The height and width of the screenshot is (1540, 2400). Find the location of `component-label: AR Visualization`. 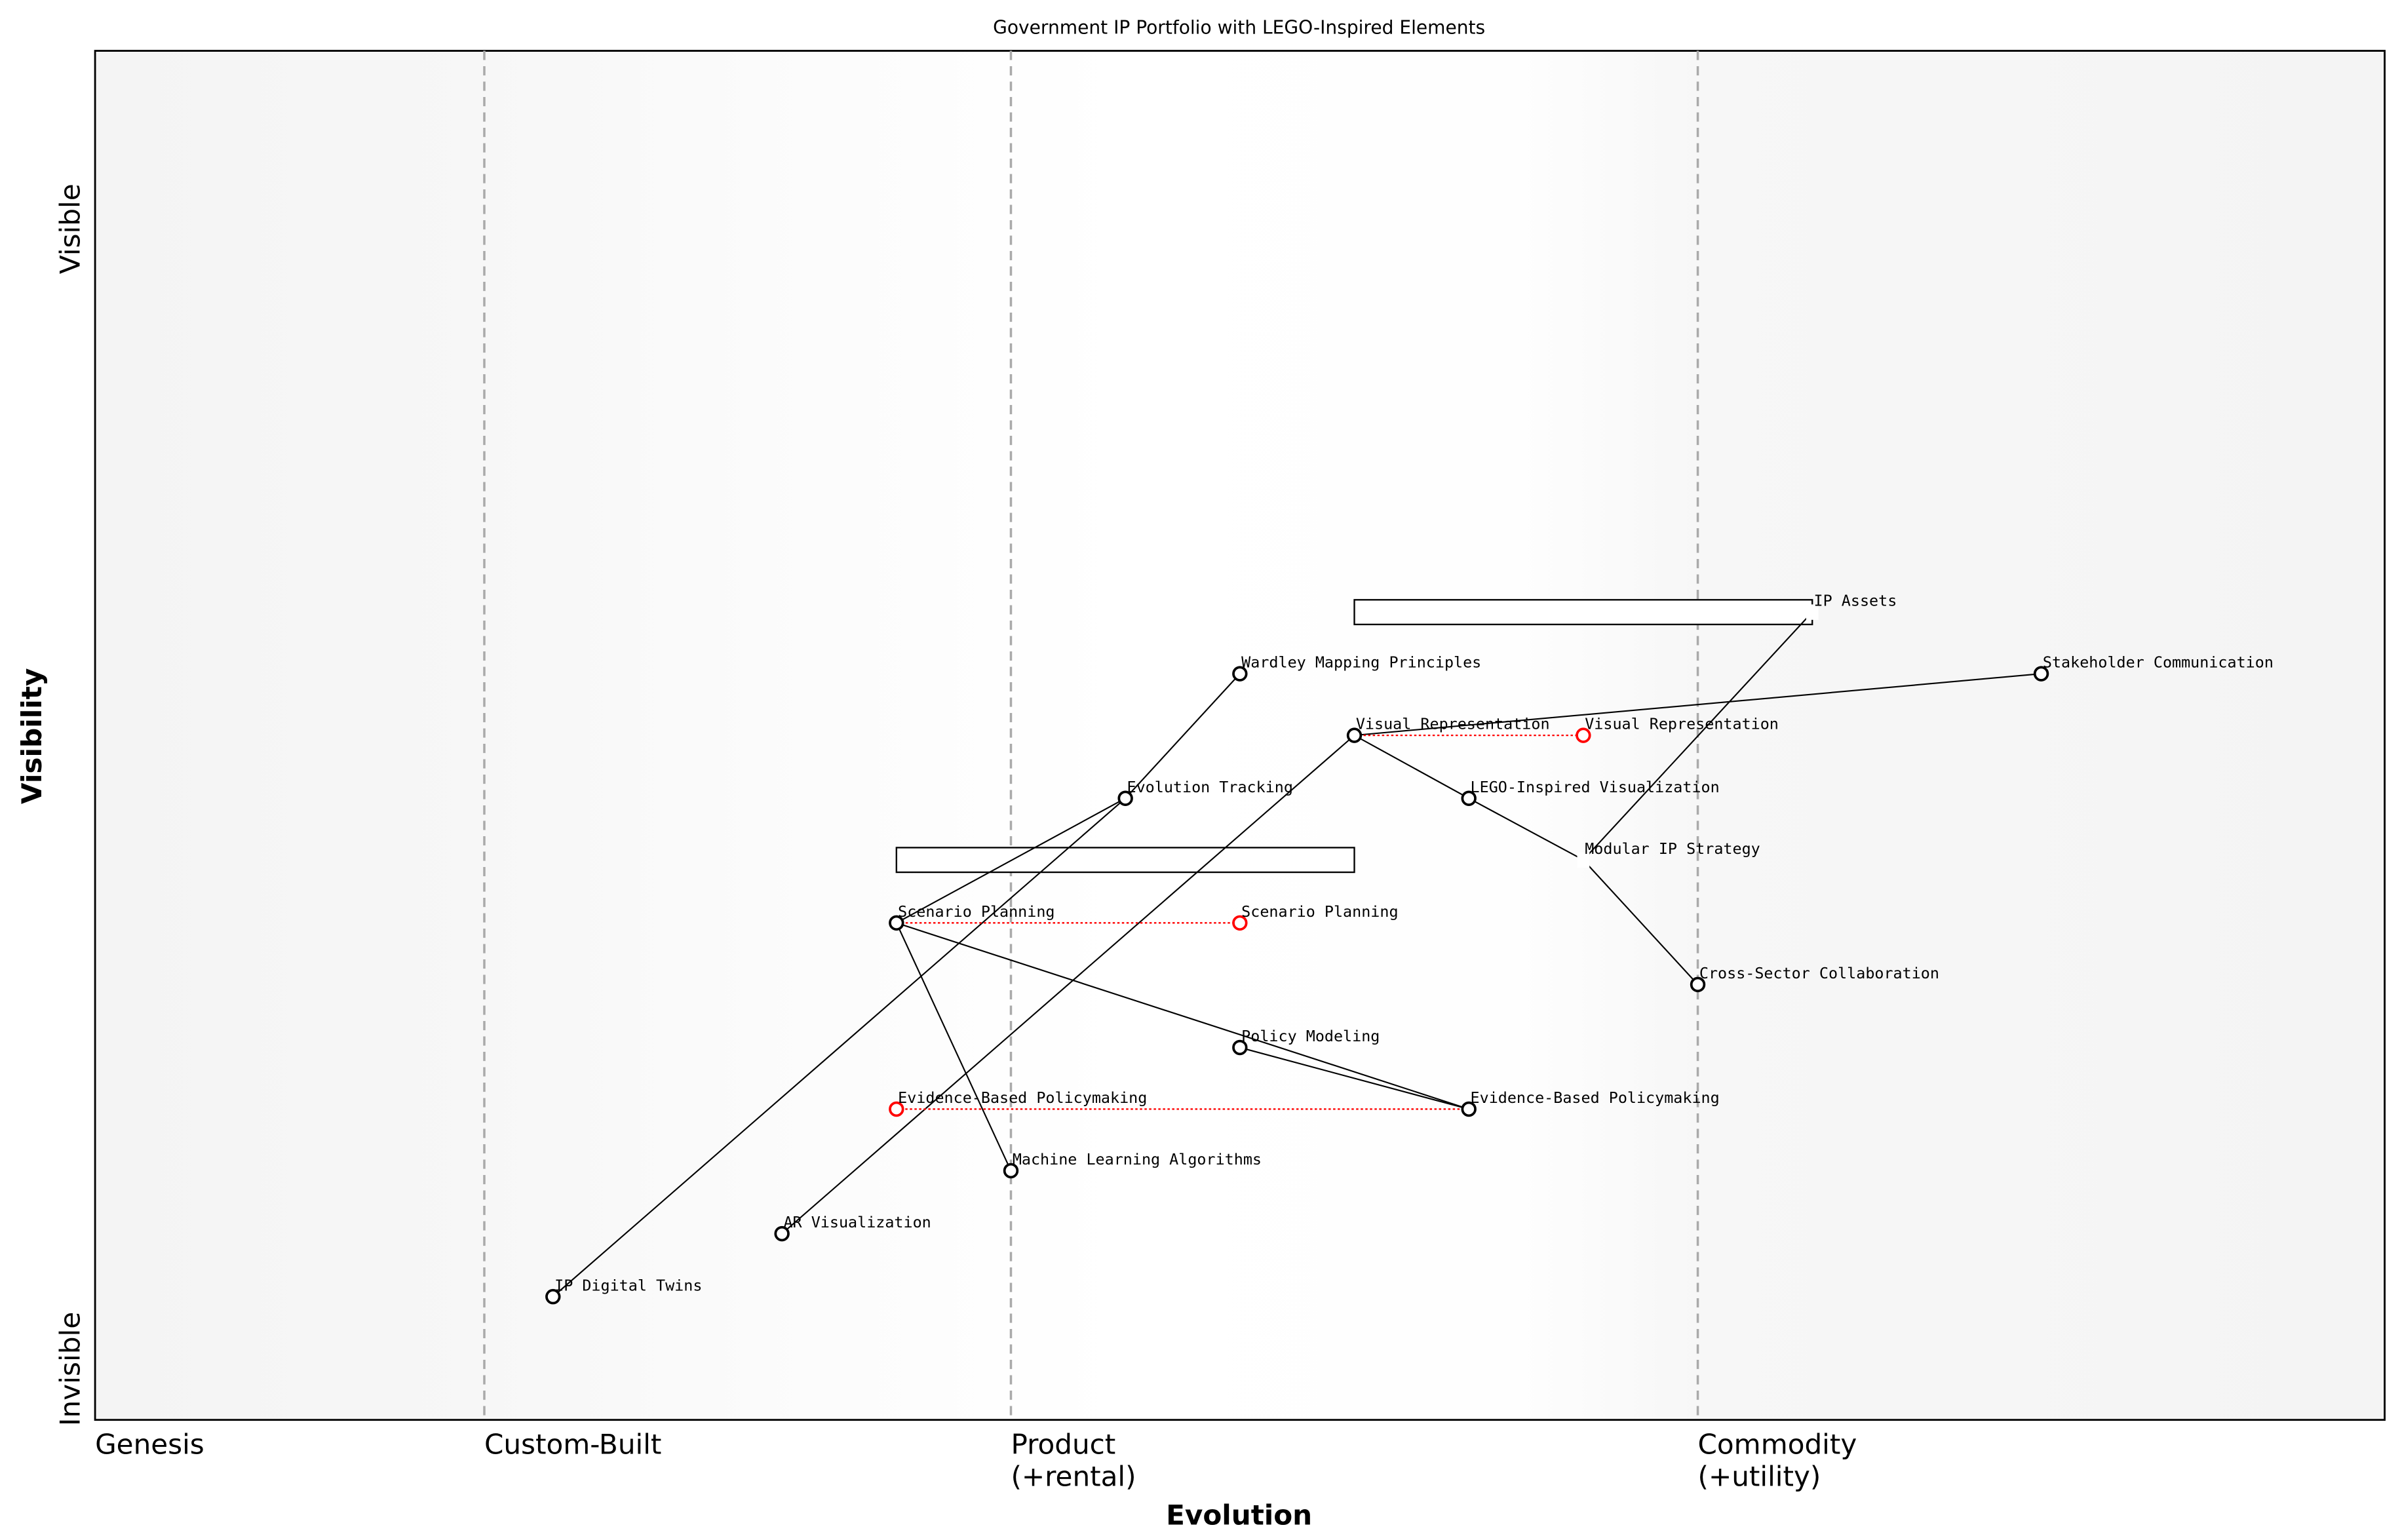

component-label: AR Visualization is located at coordinates (857, 1222).